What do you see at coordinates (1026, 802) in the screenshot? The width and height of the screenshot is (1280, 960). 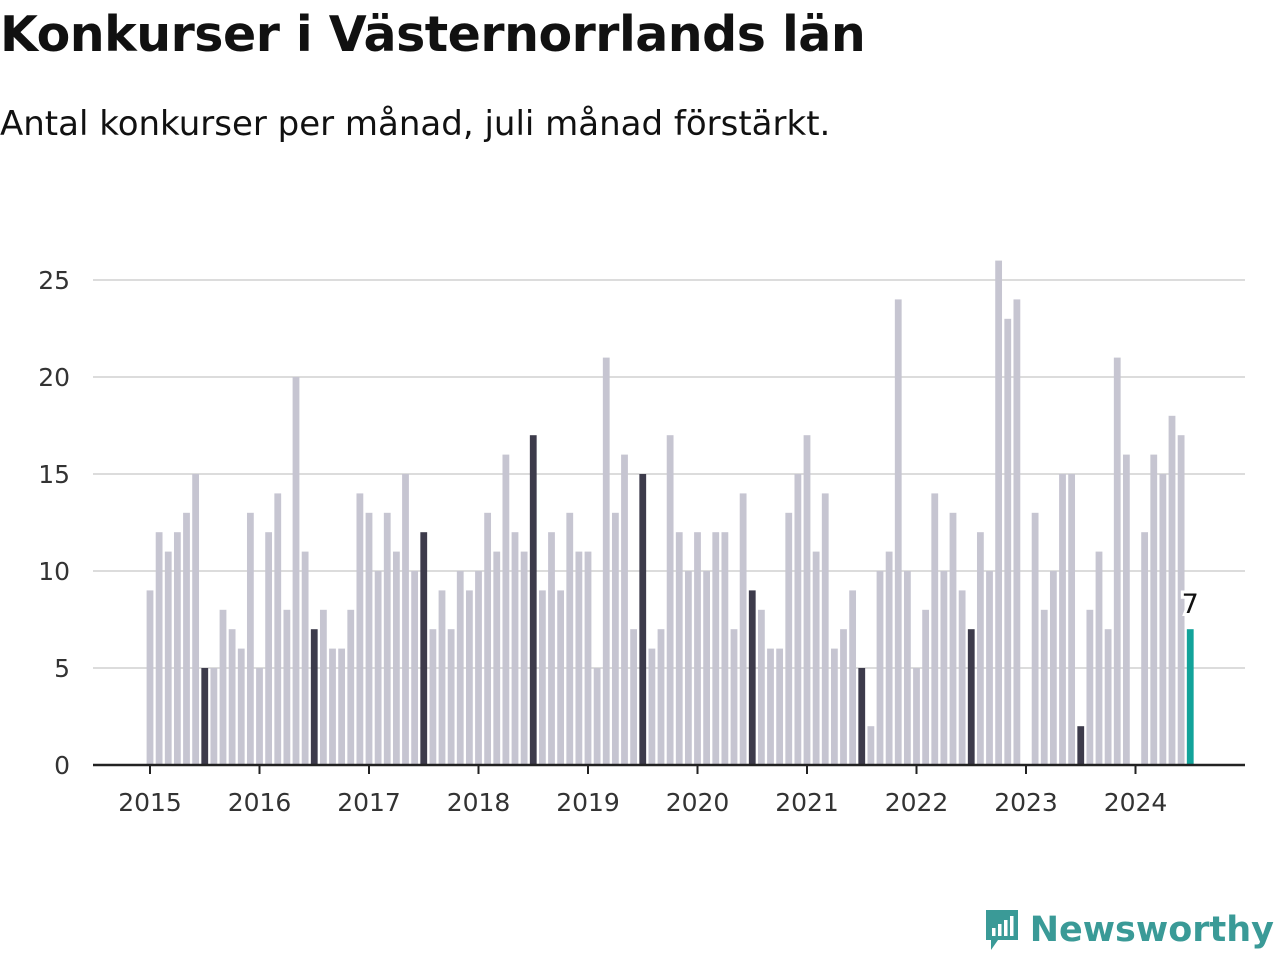 I see `x-tick-label: 2023` at bounding box center [1026, 802].